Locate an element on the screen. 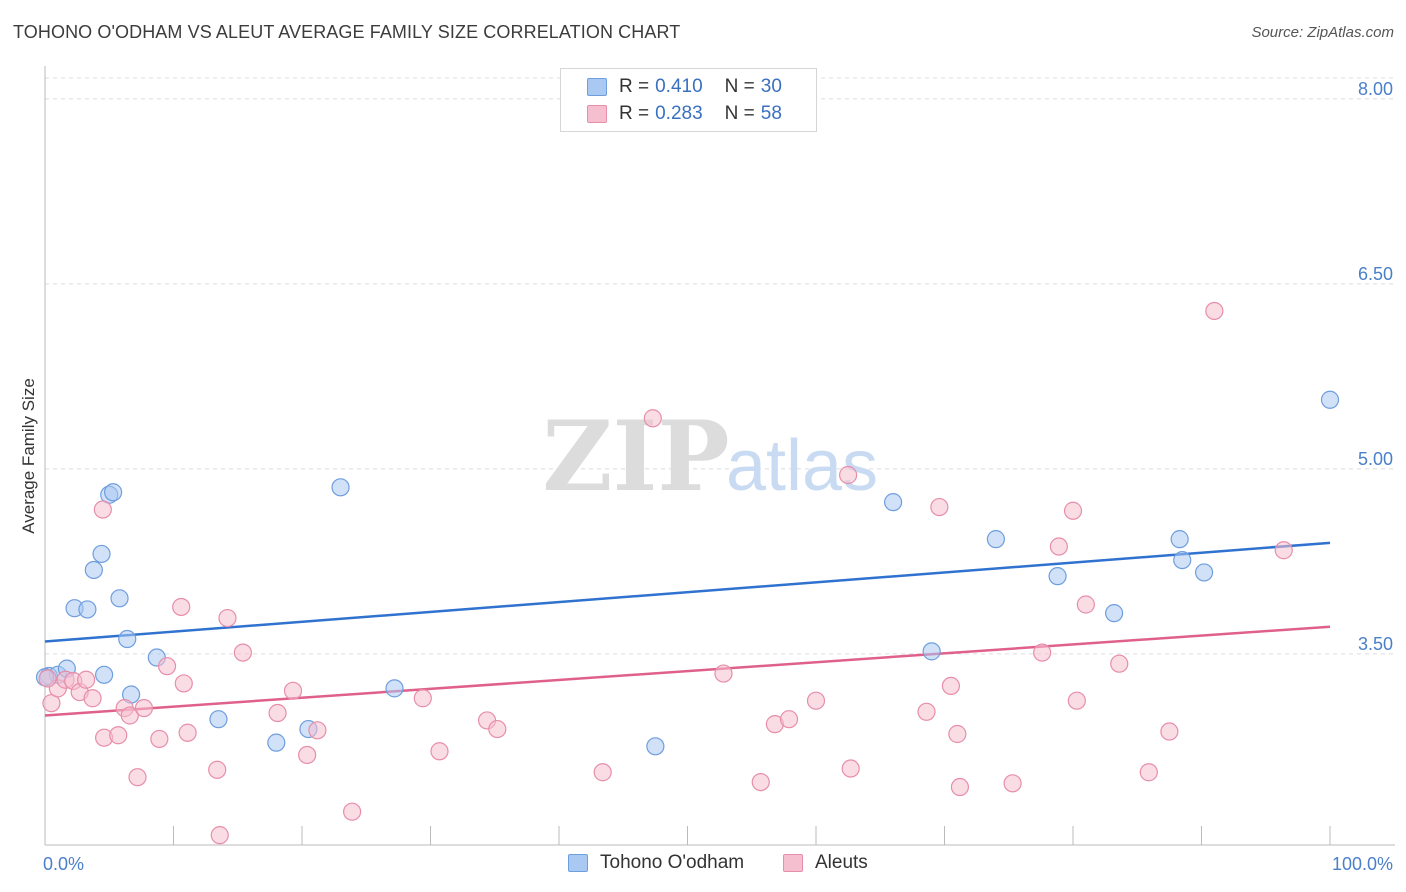 The height and width of the screenshot is (892, 1406). y-tick-label: 3.50 is located at coordinates (1375, 644).